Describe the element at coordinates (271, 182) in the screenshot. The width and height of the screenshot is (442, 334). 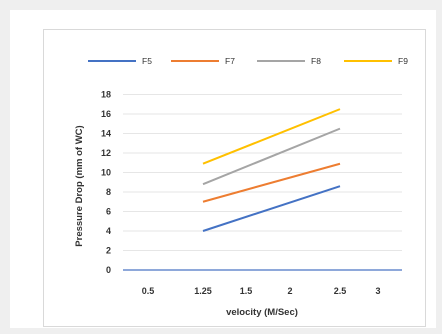
I see `series-line-f7` at that location.